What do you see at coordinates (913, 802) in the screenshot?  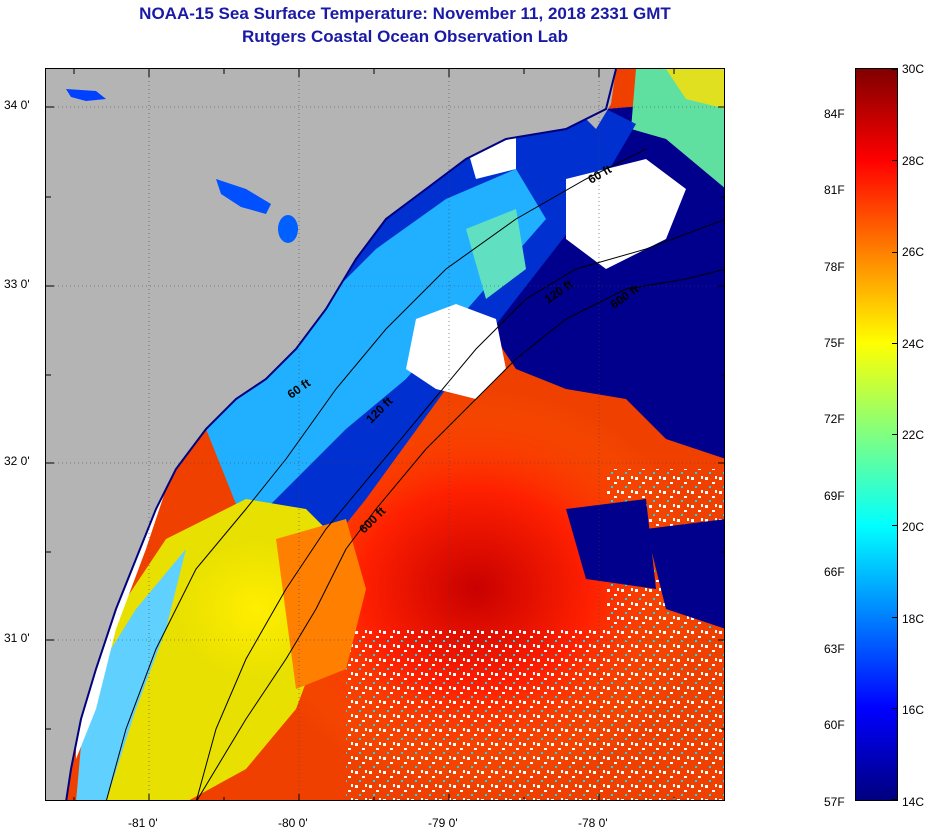 I see `colorbar-celsius-label: 14C` at bounding box center [913, 802].